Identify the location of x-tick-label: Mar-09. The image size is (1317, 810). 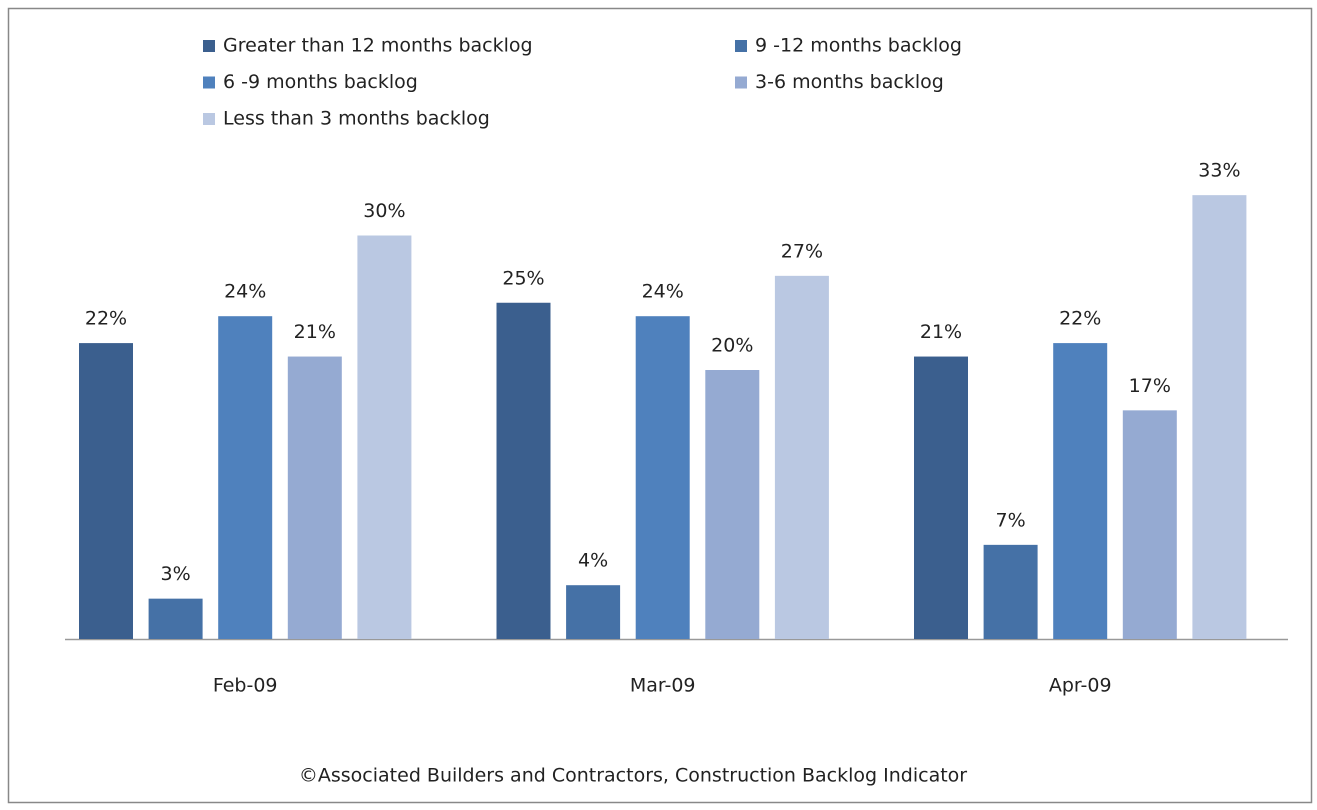
(663, 686).